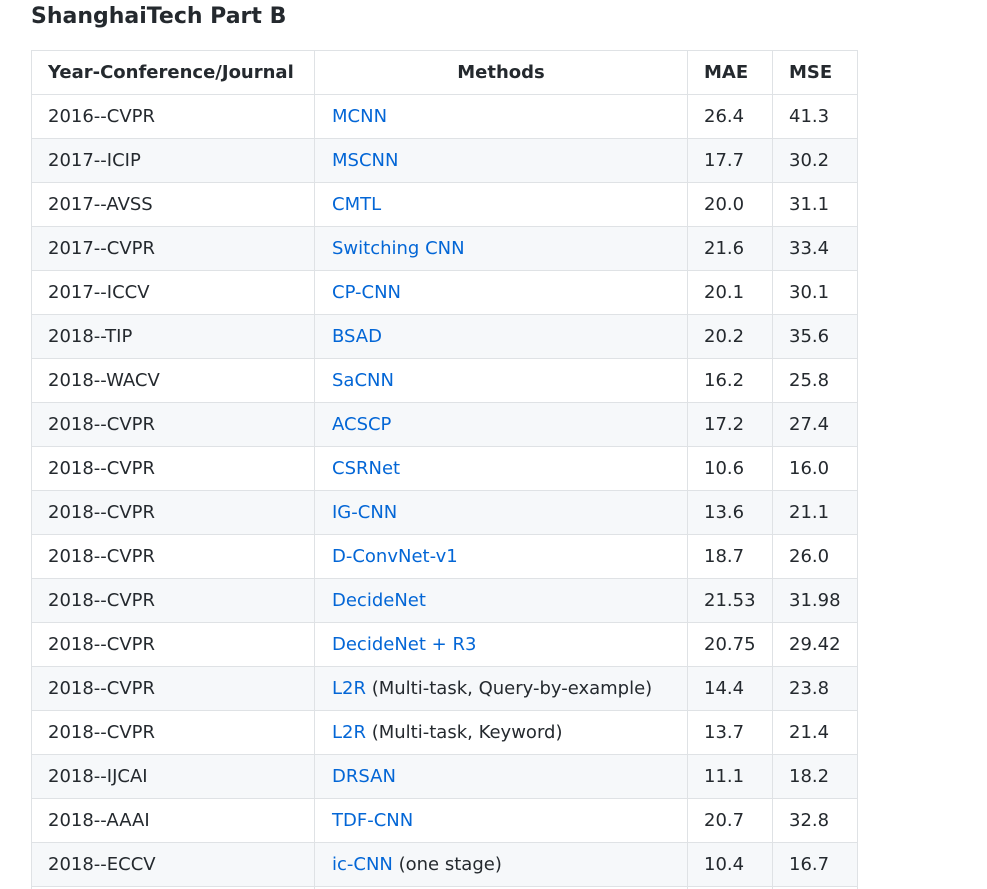  I want to click on table-row: 2018--CVPR DecideNet 21.53 31.98, so click(444, 600).